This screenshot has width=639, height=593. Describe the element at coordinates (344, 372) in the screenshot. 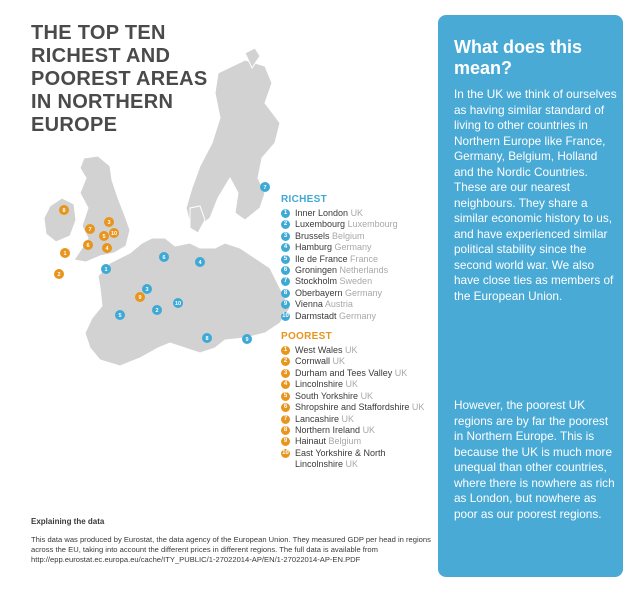

I see `region-name: Durham and Tees Valley` at that location.